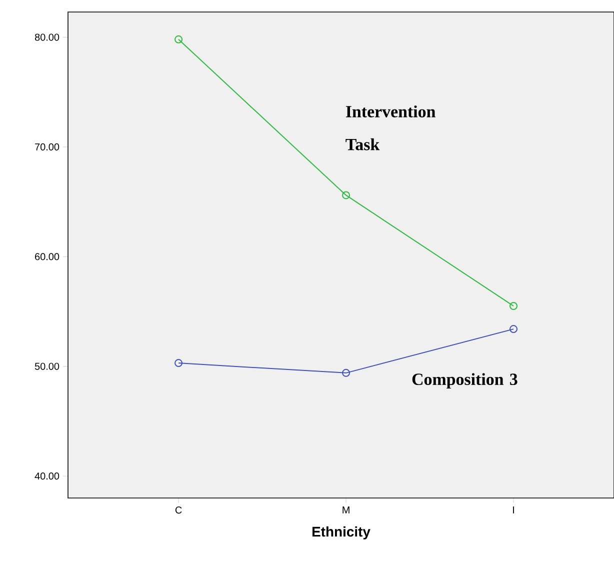  I want to click on y-tick-label: 60.00, so click(47, 256).